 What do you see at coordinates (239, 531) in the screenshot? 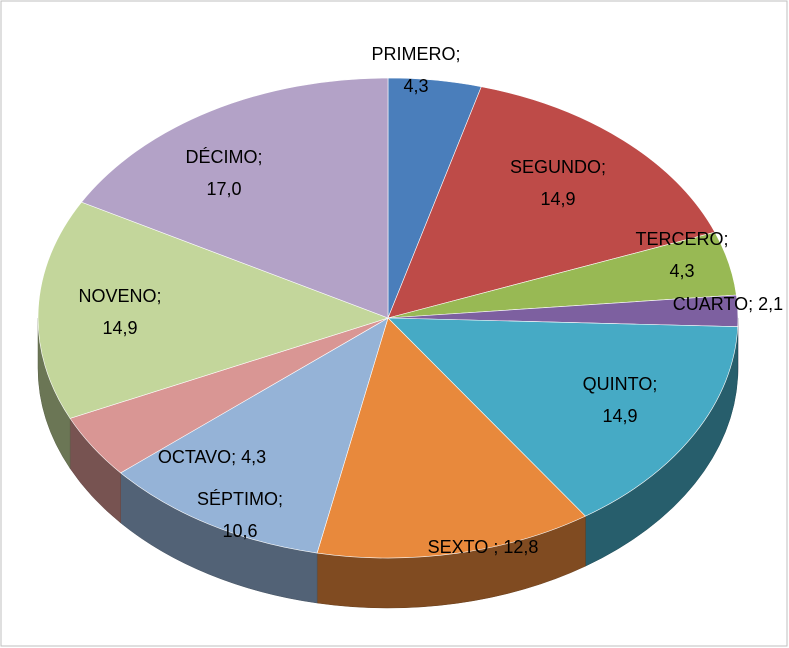
I see `label-value: 10,6` at bounding box center [239, 531].